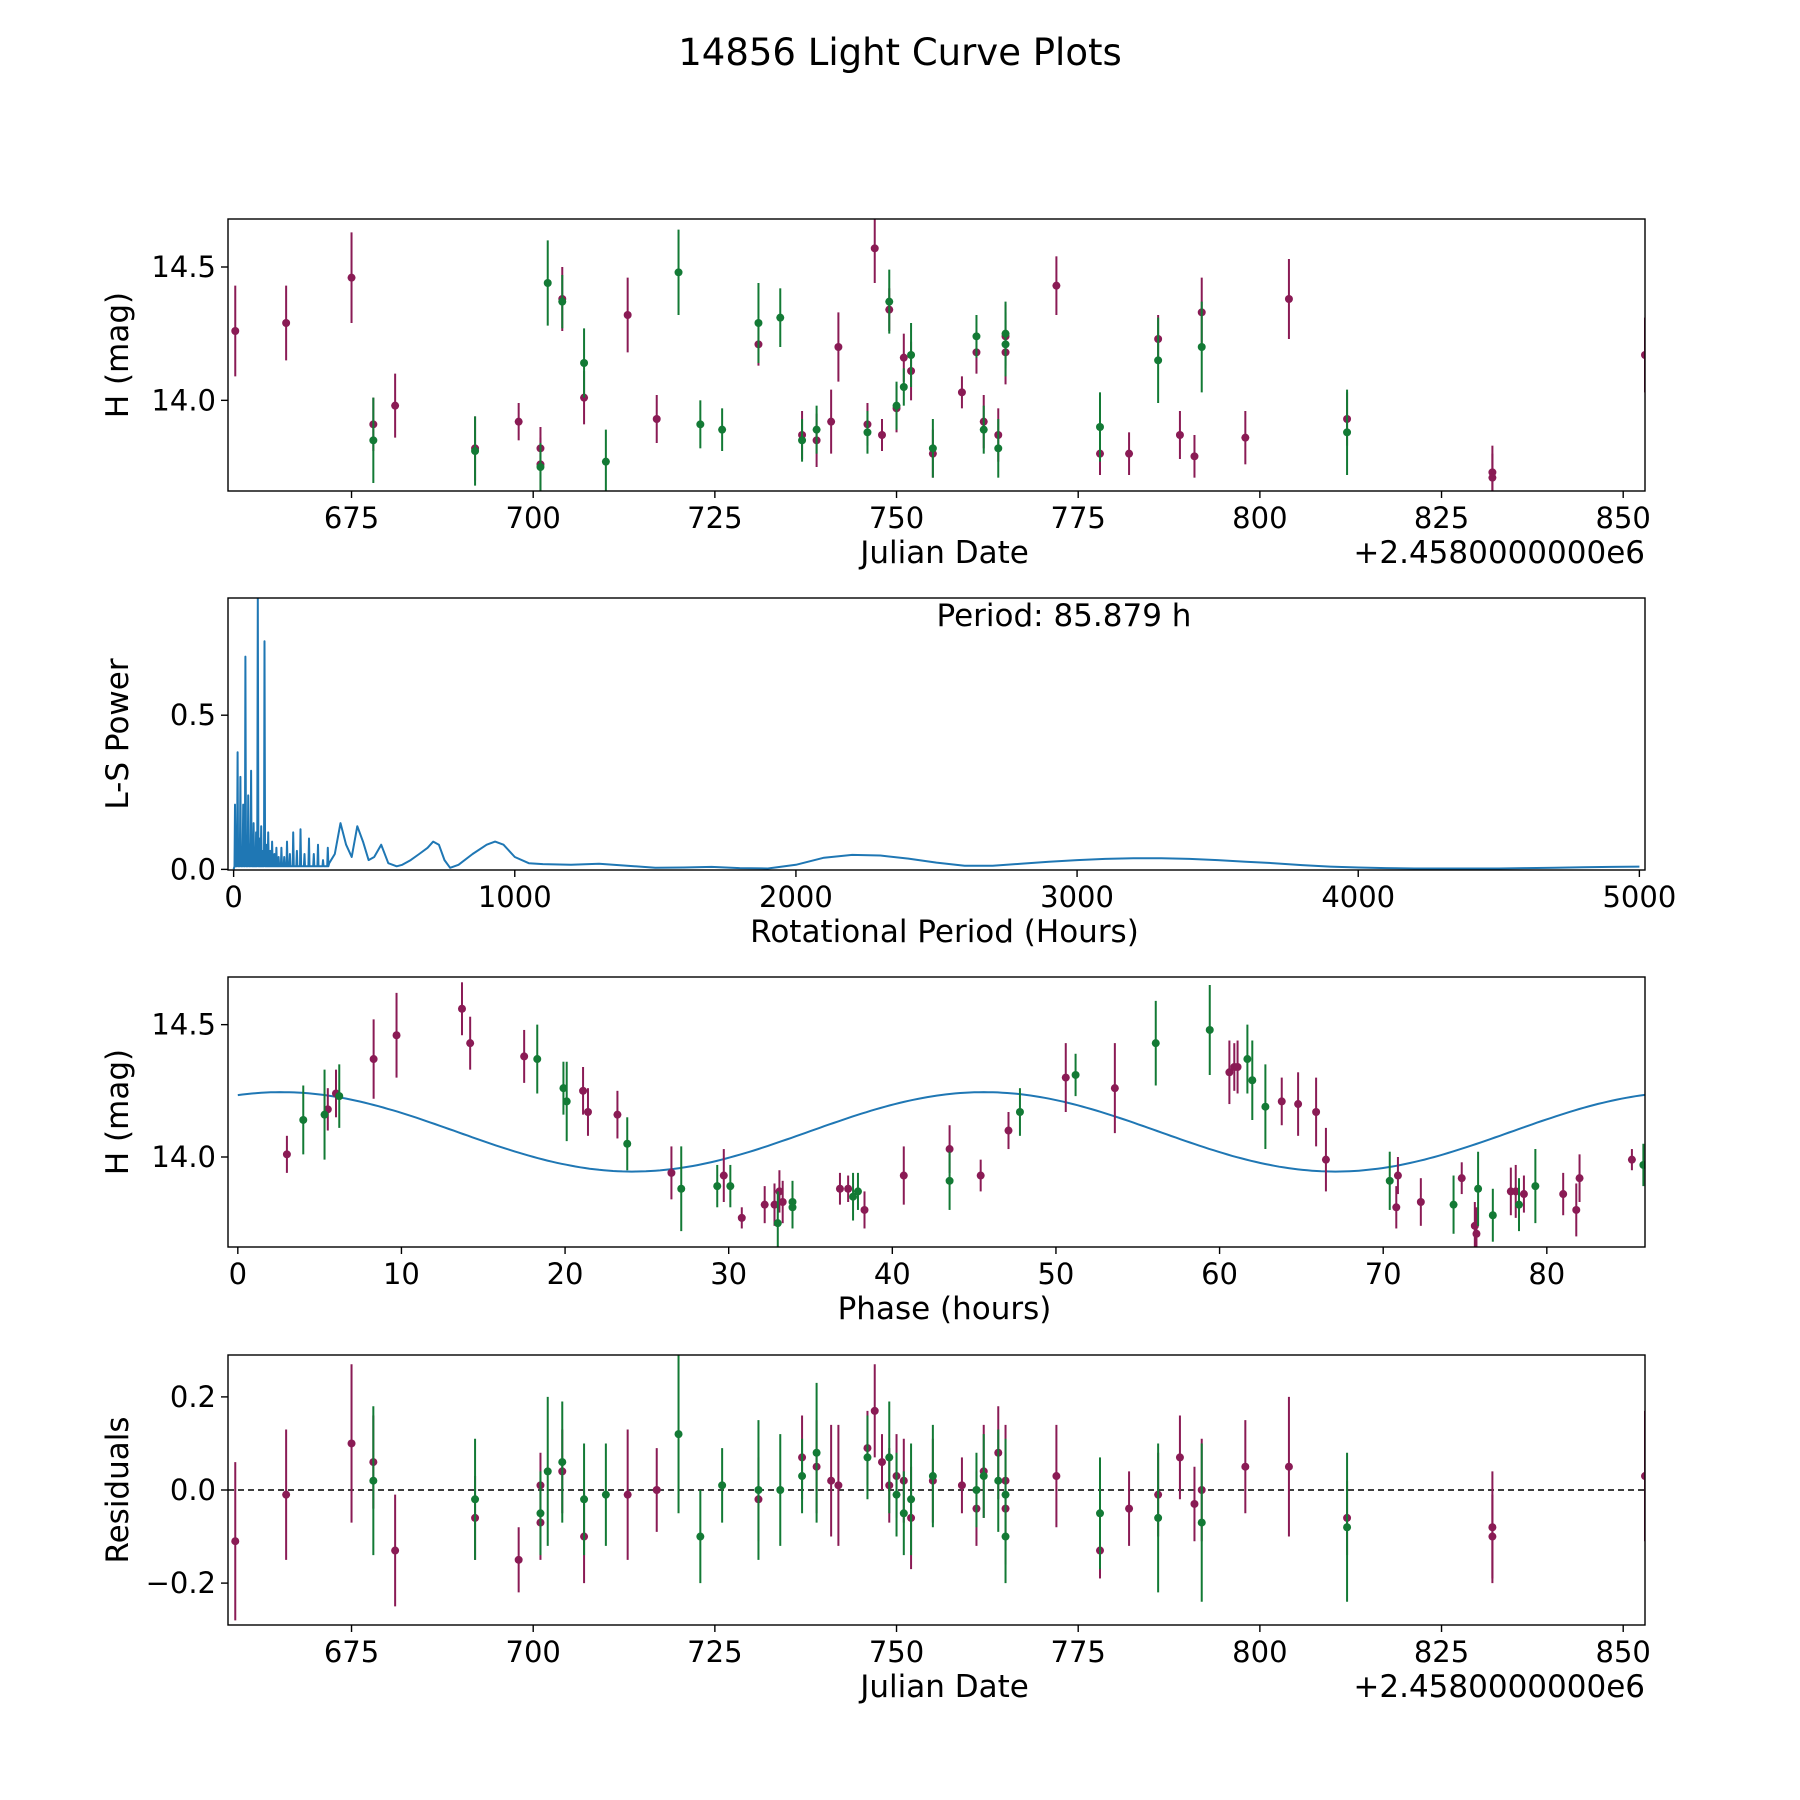  I want to click on x-axis-label: Julian Date, so click(943, 553).